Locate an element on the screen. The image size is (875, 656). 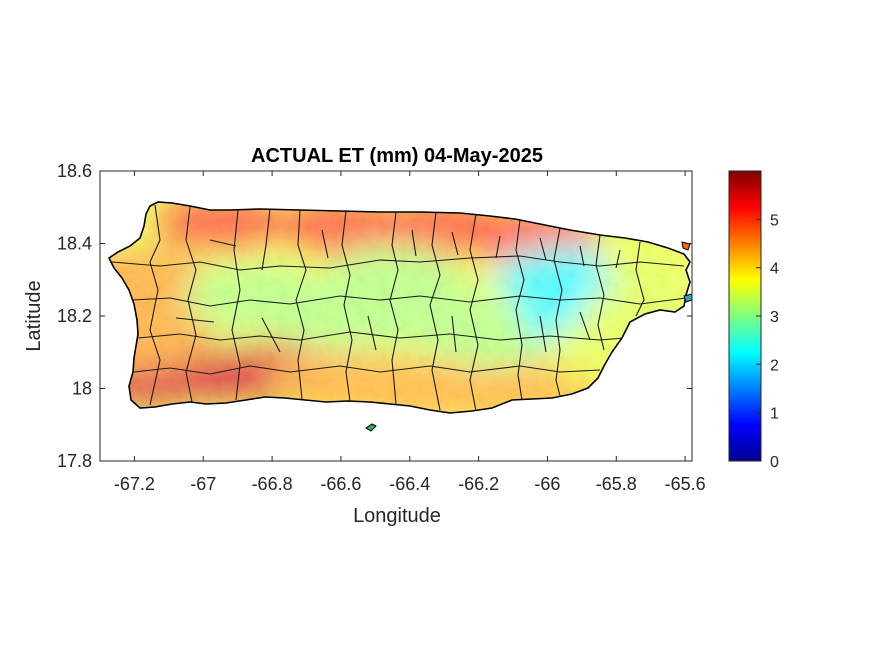
x-tick-label: -66.2 is located at coordinates (478, 484).